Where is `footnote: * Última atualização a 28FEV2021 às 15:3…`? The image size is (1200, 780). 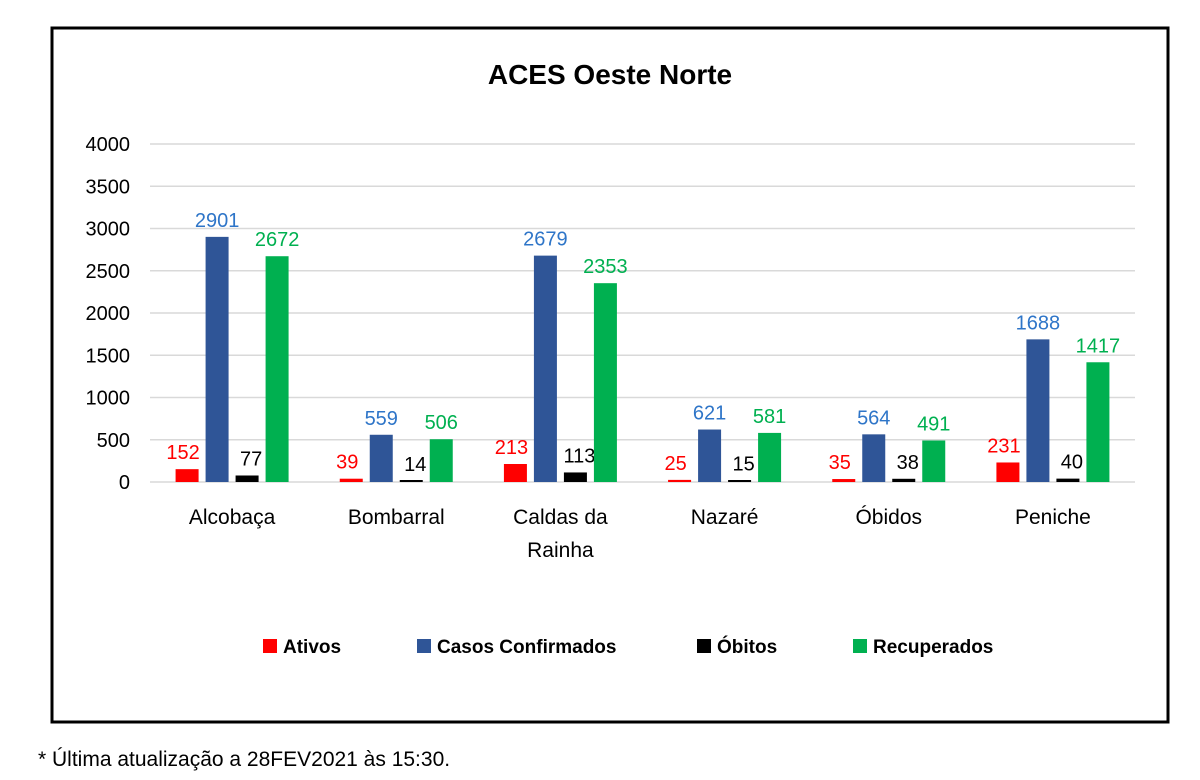
footnote: * Última atualização a 28FEV2021 às 15:3… is located at coordinates (244, 759).